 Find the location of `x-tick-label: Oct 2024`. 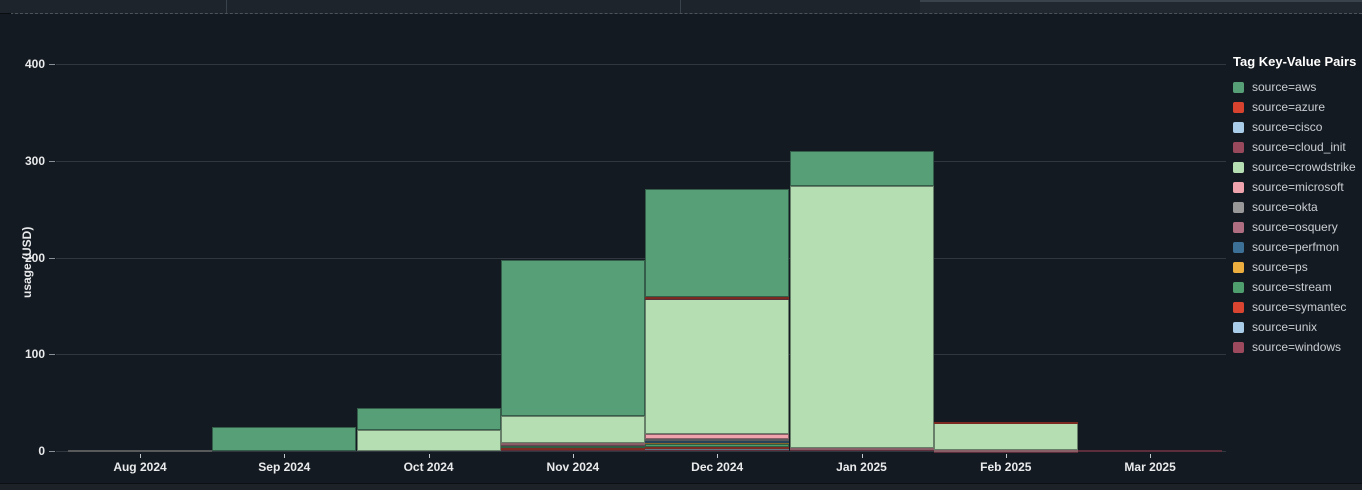

x-tick-label: Oct 2024 is located at coordinates (428, 467).